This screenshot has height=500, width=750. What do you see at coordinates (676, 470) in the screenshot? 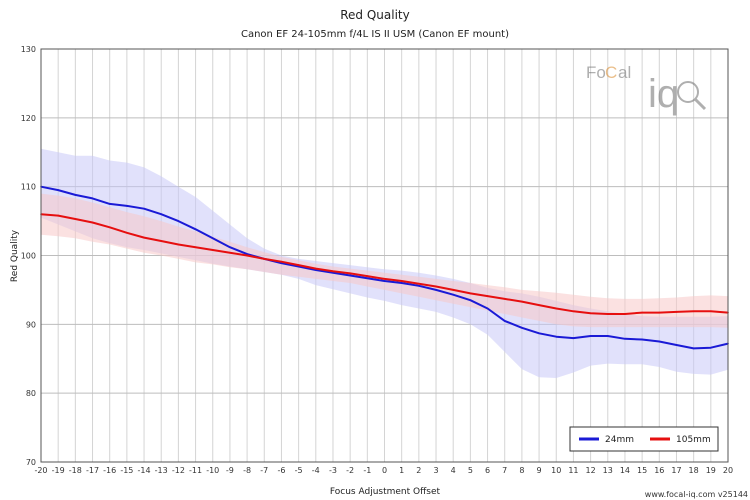
I see `x-tick-label: 17` at bounding box center [676, 470].